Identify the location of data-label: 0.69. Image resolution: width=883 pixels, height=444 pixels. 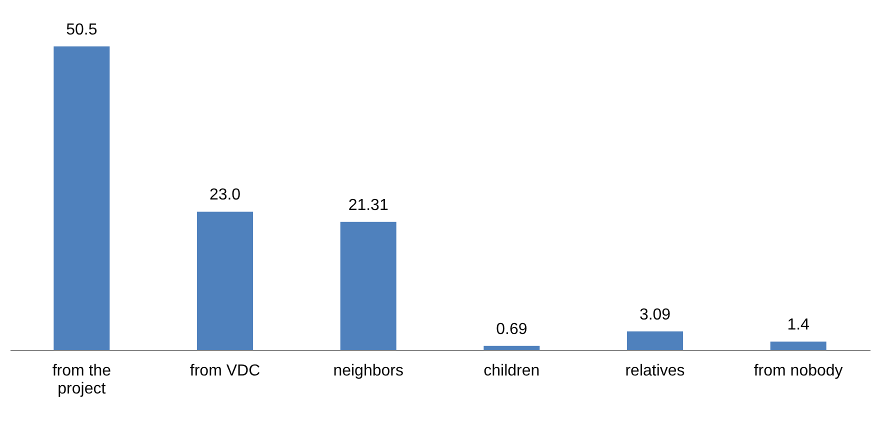
(512, 329).